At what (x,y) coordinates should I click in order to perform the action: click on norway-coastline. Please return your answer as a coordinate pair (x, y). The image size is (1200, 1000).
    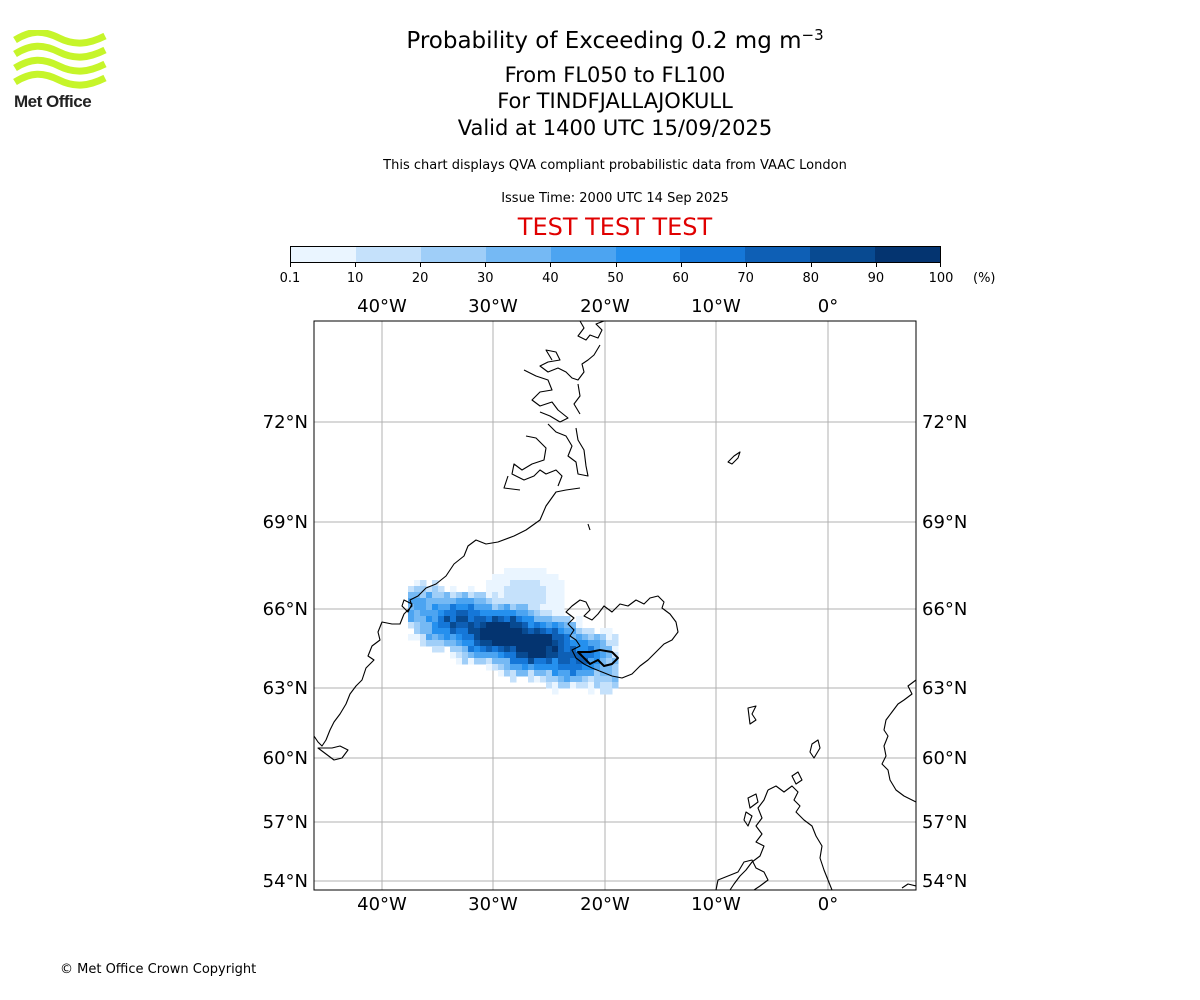
    Looking at the image, I should click on (898, 741).